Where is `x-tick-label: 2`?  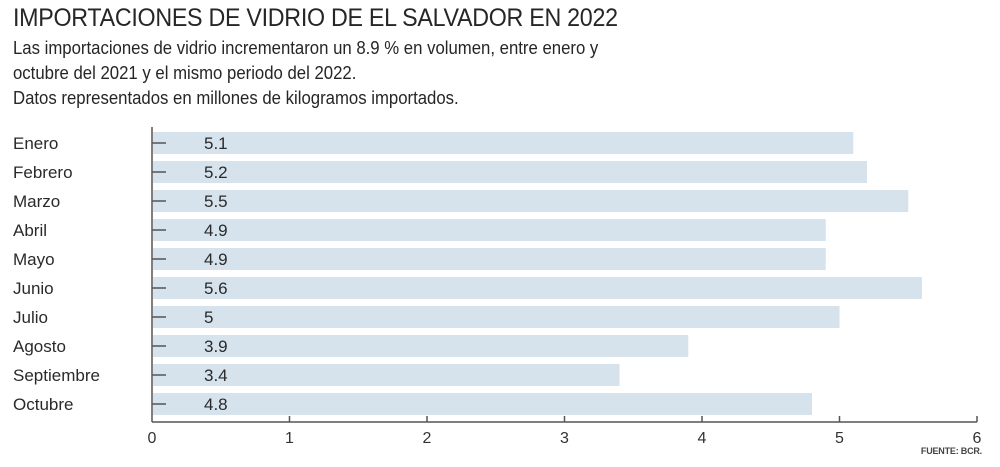 x-tick-label: 2 is located at coordinates (427, 438).